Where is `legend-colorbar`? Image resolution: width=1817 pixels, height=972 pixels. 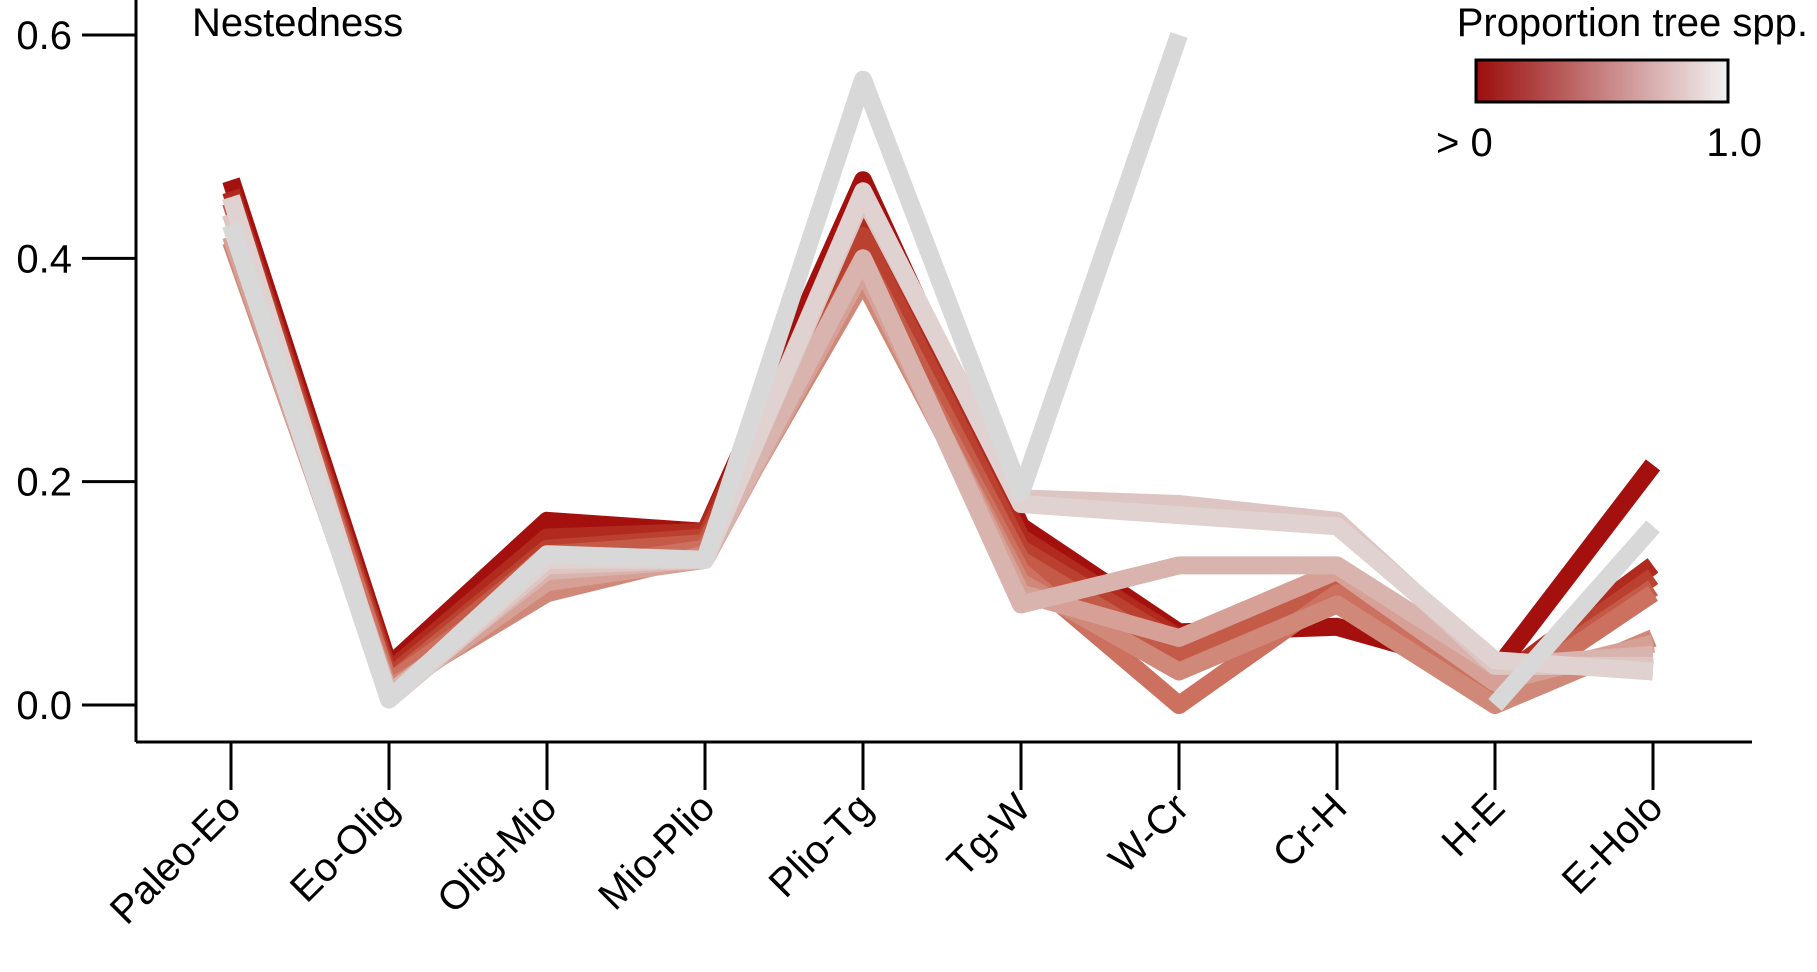 legend-colorbar is located at coordinates (1602, 81).